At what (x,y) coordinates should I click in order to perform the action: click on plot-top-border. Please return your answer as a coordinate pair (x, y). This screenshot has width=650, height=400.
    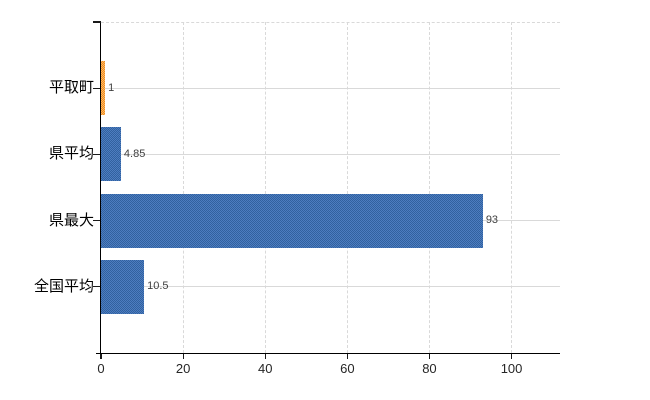
    Looking at the image, I should click on (330, 22).